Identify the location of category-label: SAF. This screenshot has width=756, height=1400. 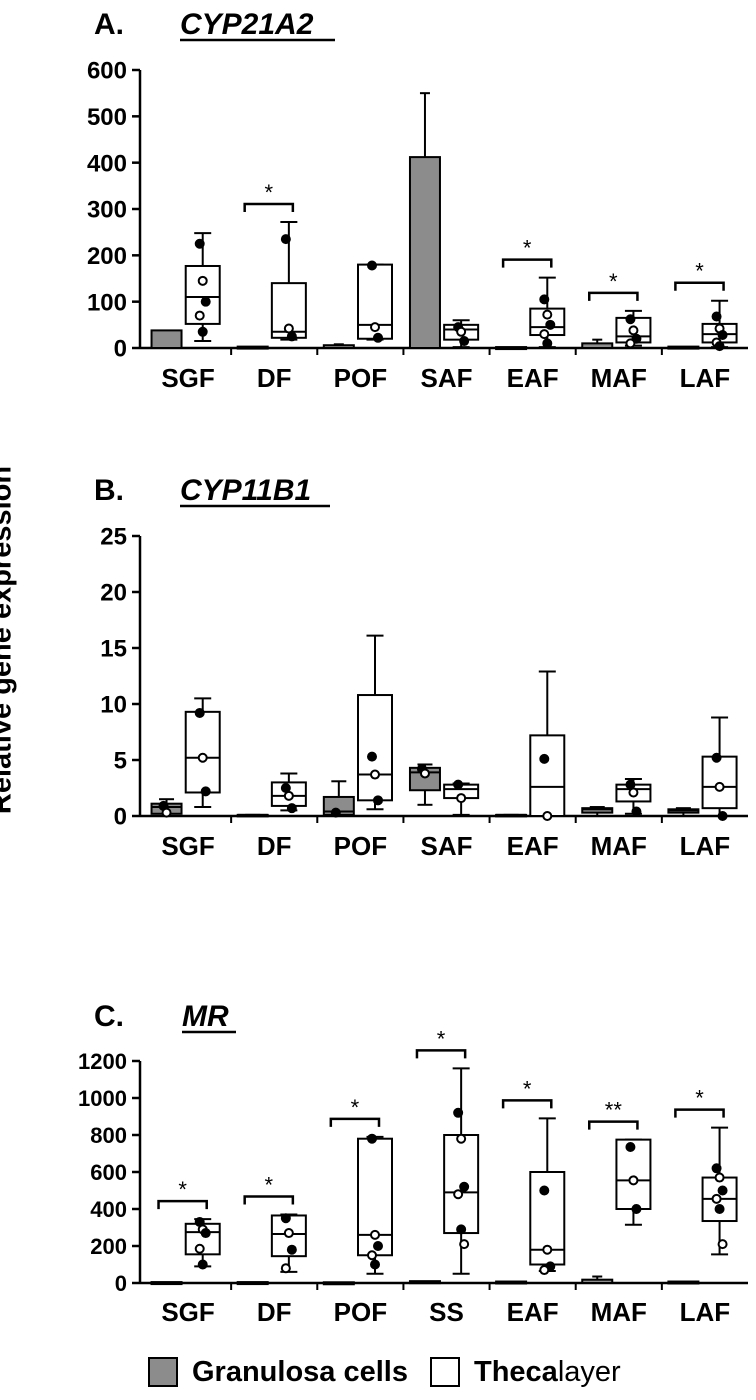
(447, 378).